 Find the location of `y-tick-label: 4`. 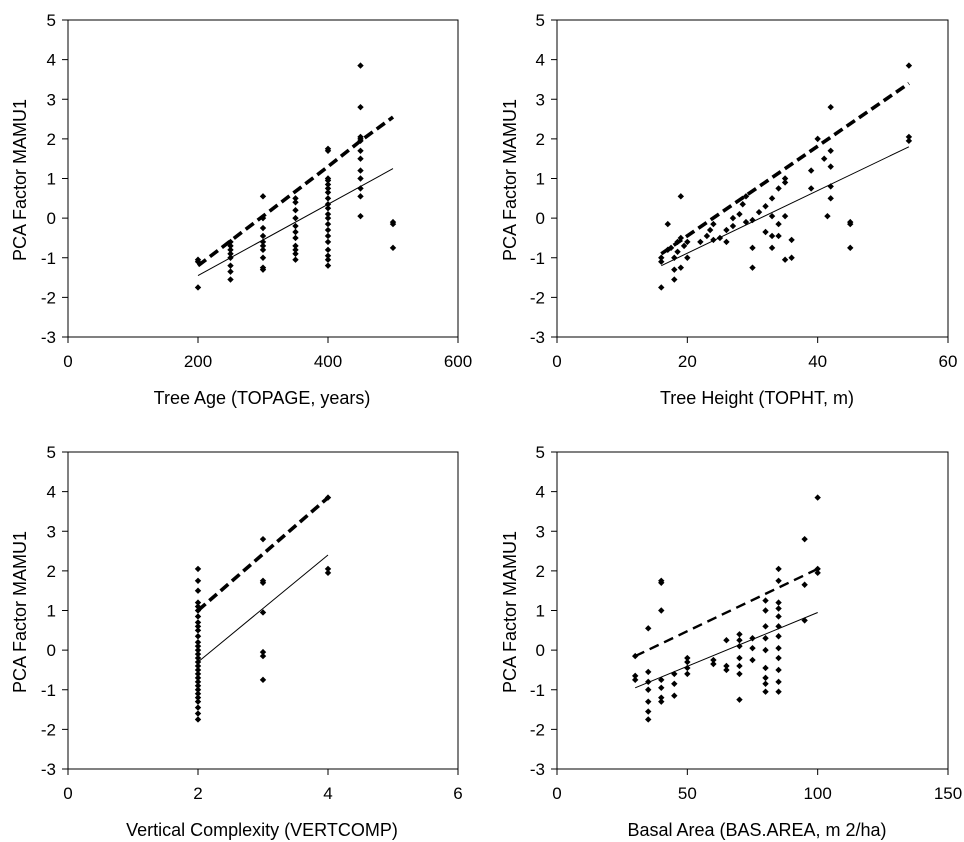

y-tick-label: 4 is located at coordinates (51, 60).